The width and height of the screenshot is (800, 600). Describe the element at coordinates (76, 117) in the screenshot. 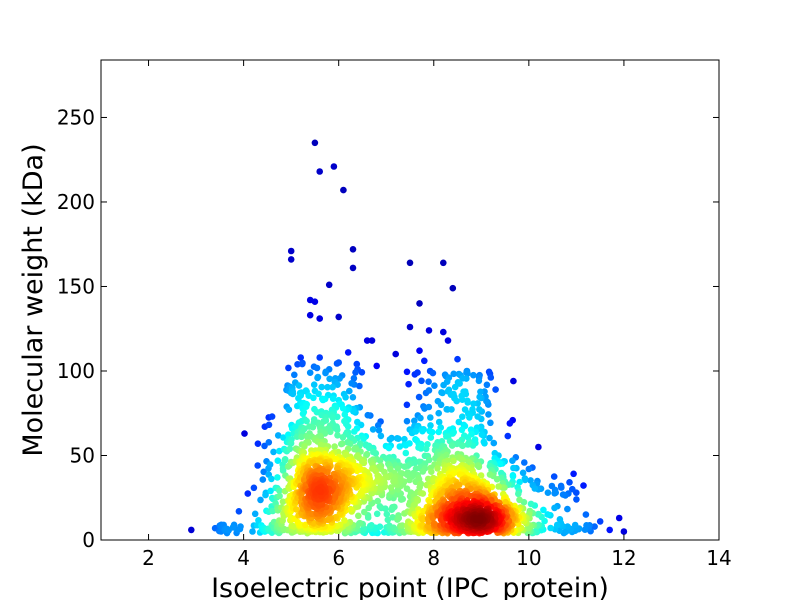

I see `y-tick-label: 250` at that location.